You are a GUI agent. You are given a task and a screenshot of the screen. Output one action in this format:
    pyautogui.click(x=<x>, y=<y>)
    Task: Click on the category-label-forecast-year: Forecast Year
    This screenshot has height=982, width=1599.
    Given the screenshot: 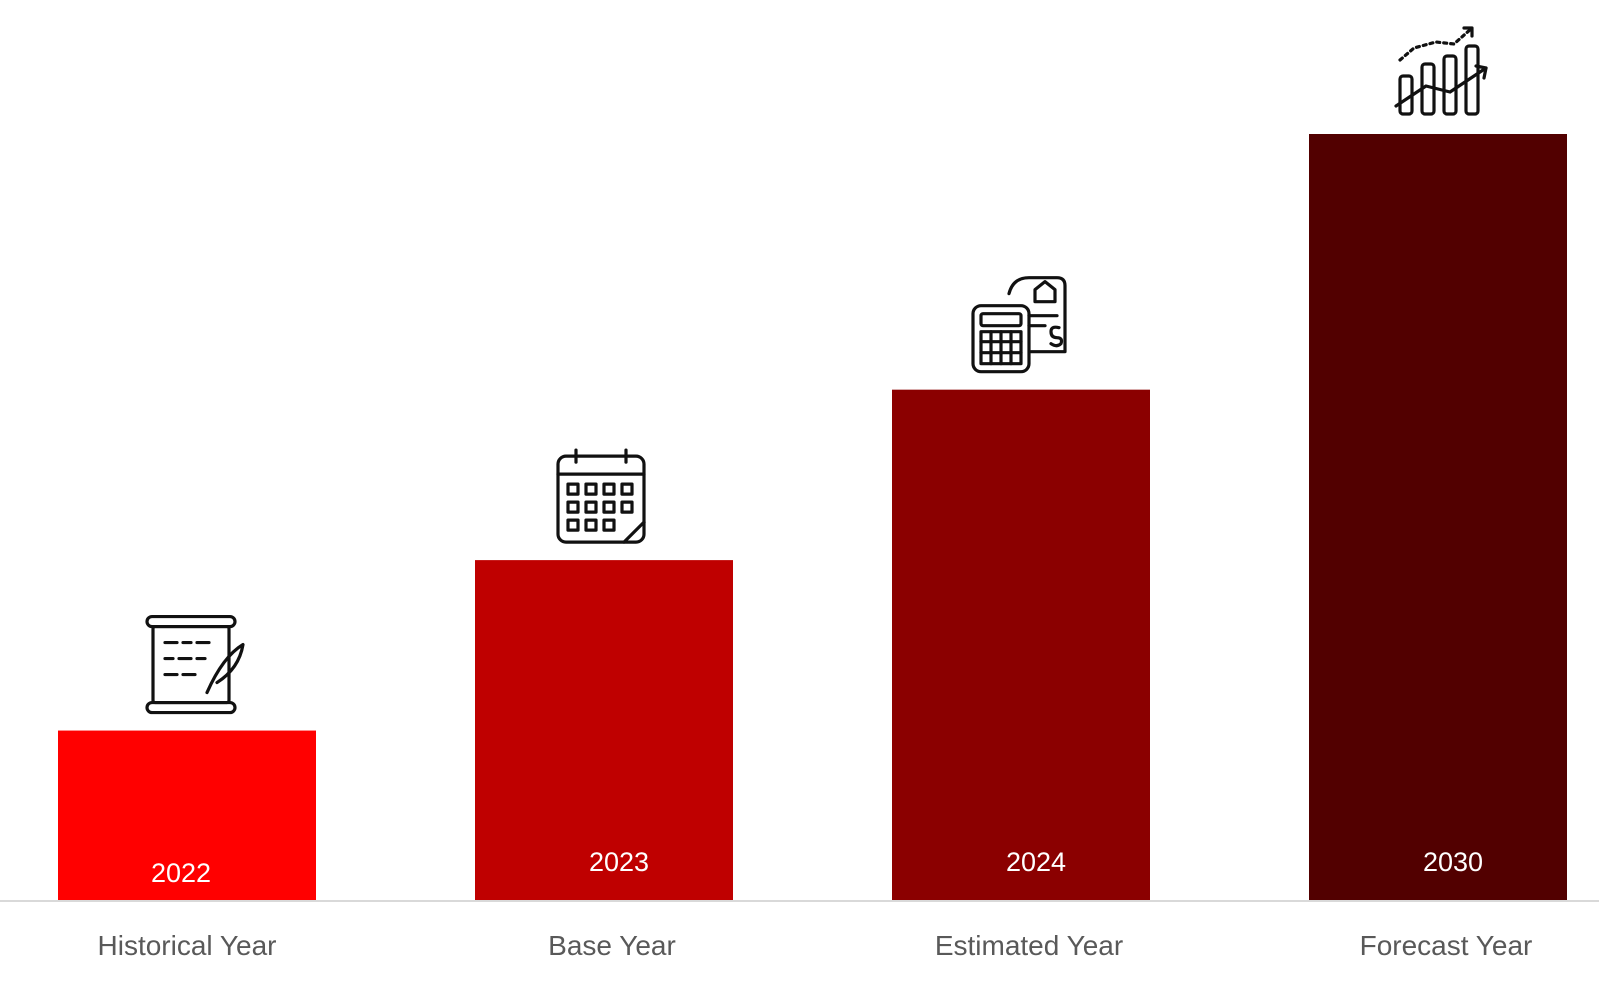 What is the action you would take?
    pyautogui.click(x=1446, y=945)
    